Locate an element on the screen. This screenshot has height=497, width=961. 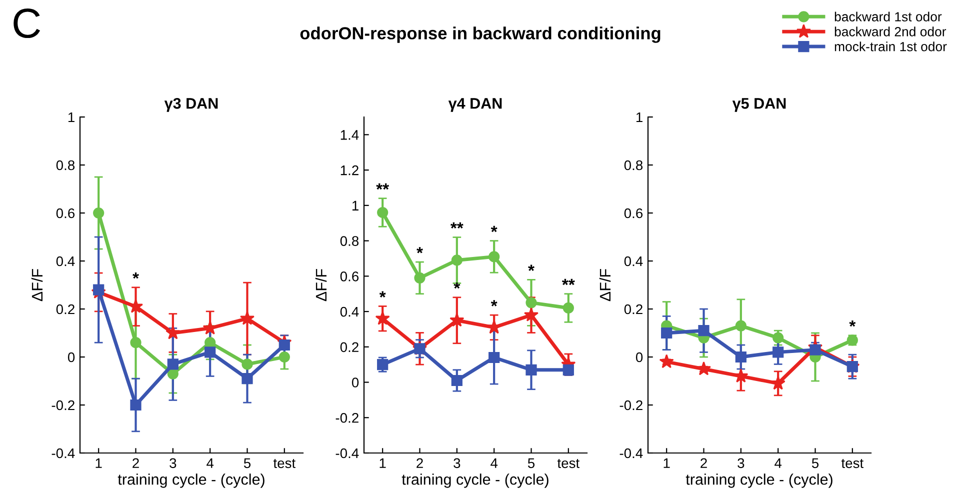
legend-label: mock-train 1st odor is located at coordinates (890, 47).